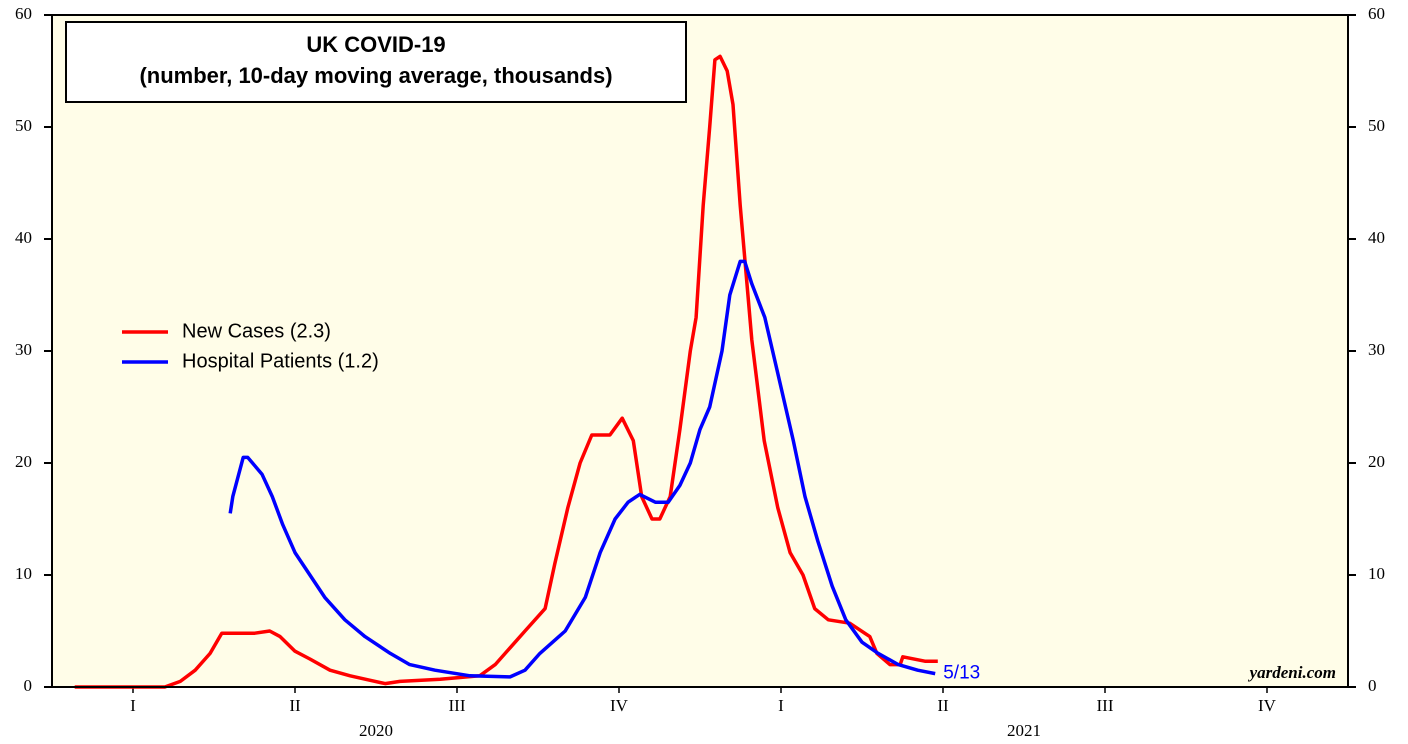 Image resolution: width=1408 pixels, height=744 pixels. Describe the element at coordinates (23, 237) in the screenshot. I see `y-tick-label: 40` at that location.